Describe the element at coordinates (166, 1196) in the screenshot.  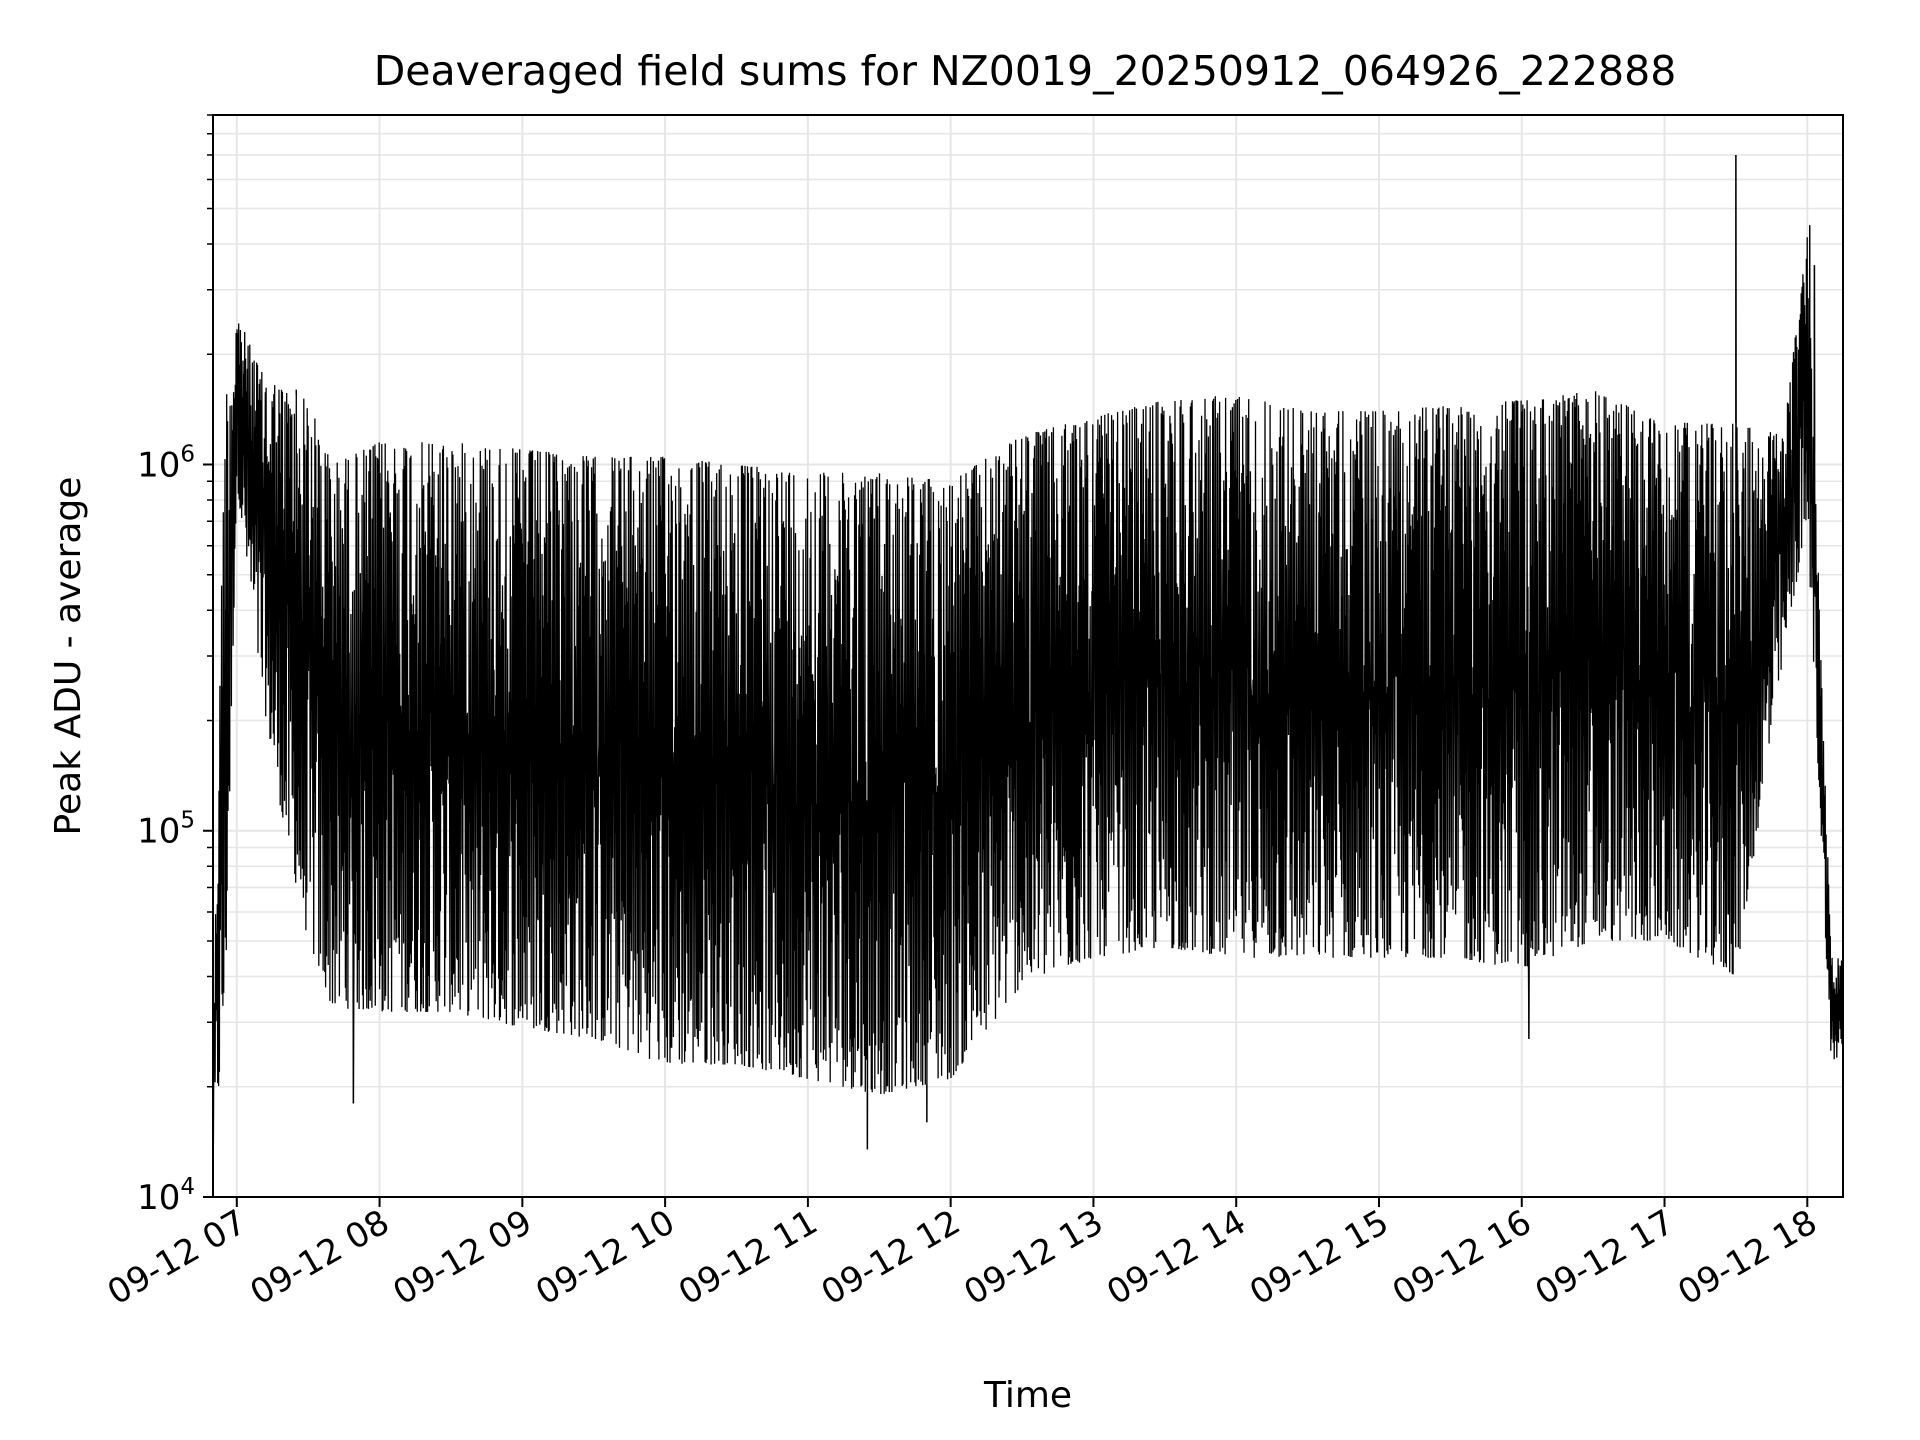
I see `y-tick-label: 10⁴` at that location.